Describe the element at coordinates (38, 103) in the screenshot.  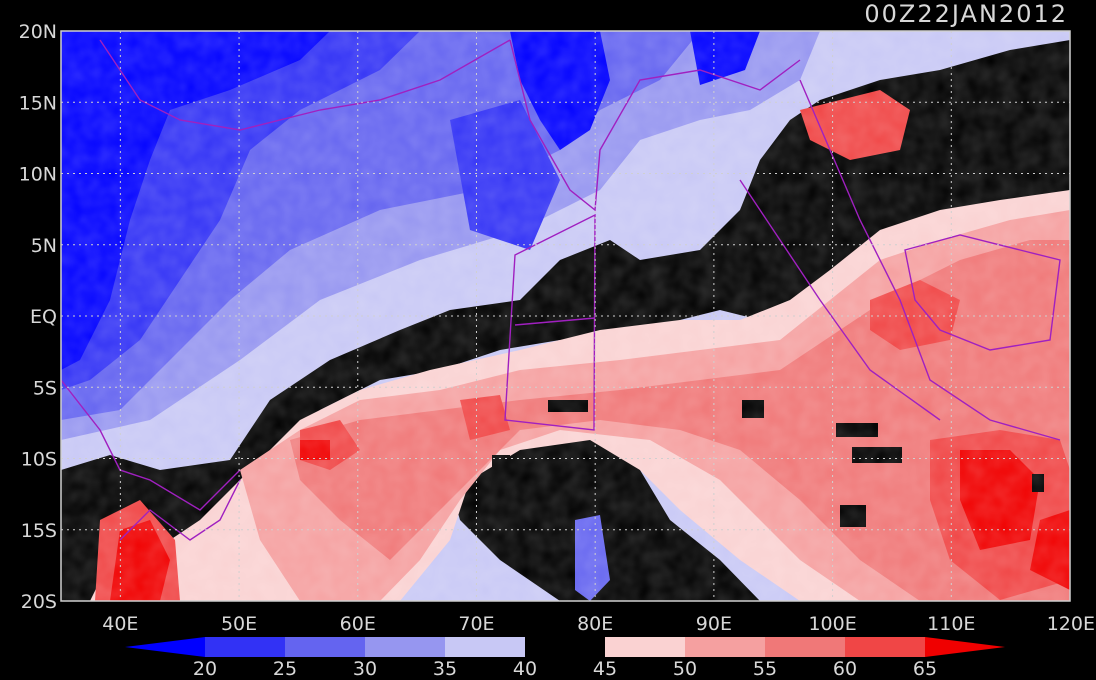
I see `lat-tick-label: 15N` at that location.